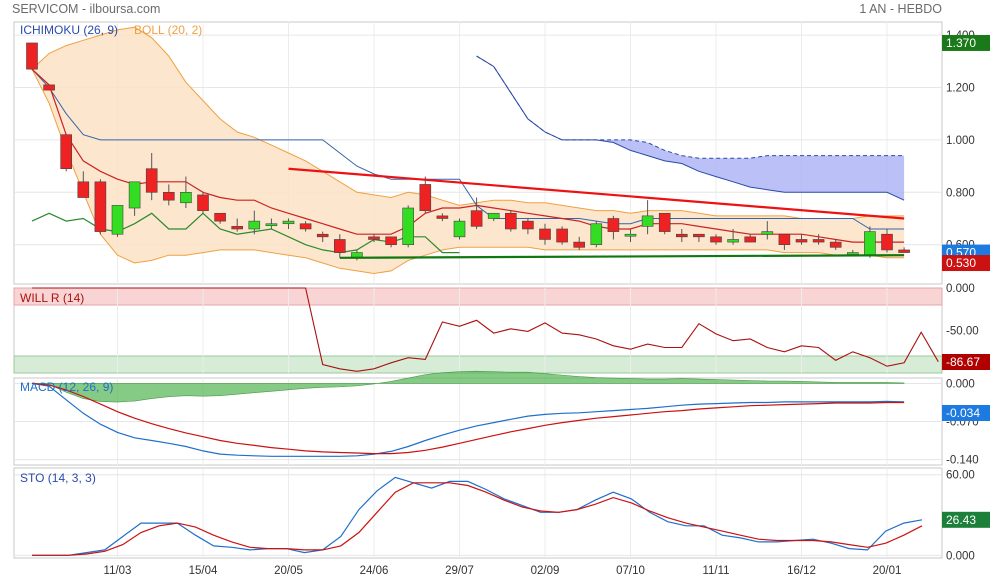 The width and height of the screenshot is (990, 580). Describe the element at coordinates (630, 571) in the screenshot. I see `x-tick-label: 07/10` at that location.